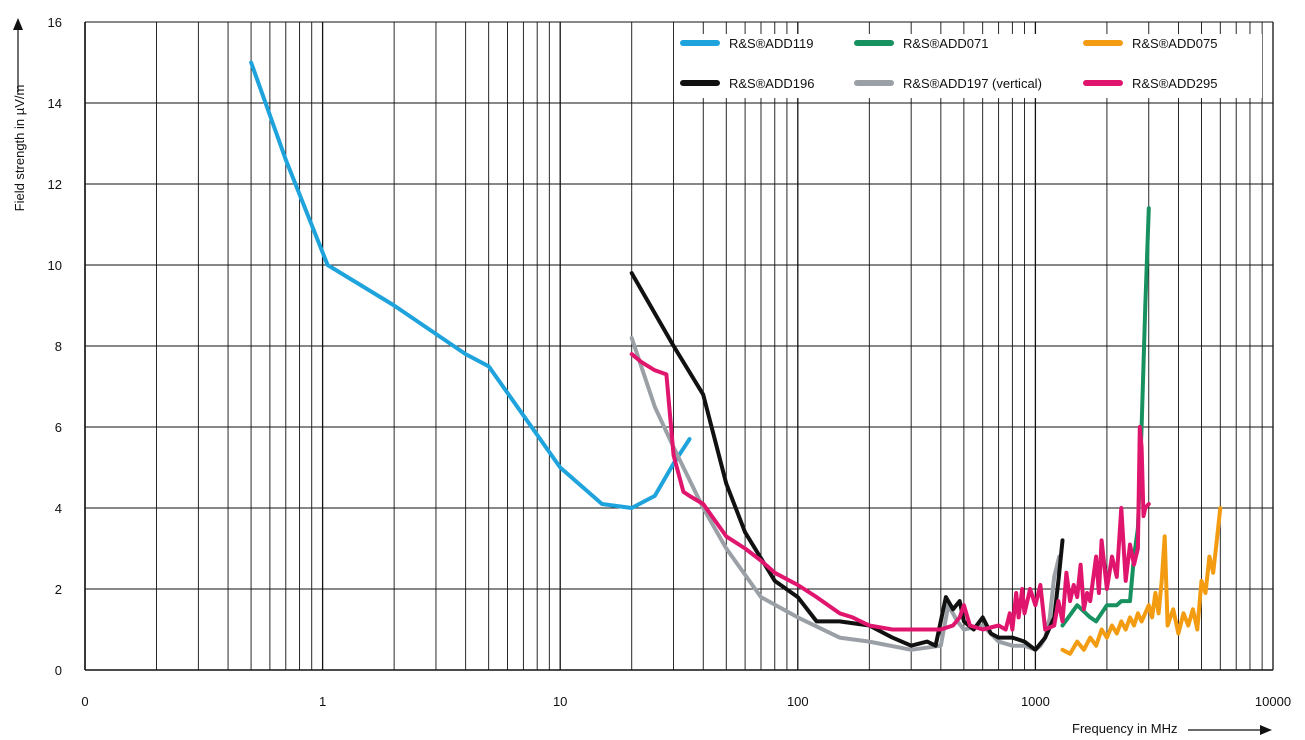 This screenshot has width=1305, height=740. Describe the element at coordinates (58, 589) in the screenshot. I see `y-tick-label: 2` at that location.